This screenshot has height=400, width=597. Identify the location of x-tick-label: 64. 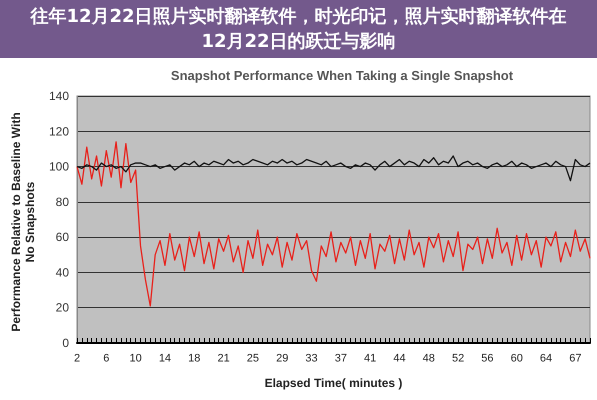
(546, 358).